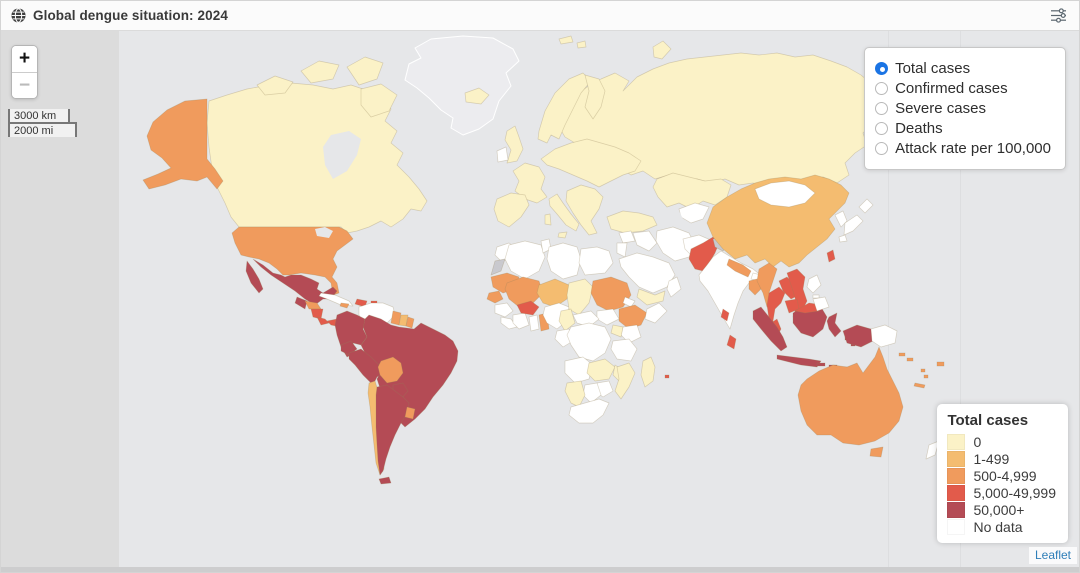  I want to click on country-ethiopia, so click(633, 317).